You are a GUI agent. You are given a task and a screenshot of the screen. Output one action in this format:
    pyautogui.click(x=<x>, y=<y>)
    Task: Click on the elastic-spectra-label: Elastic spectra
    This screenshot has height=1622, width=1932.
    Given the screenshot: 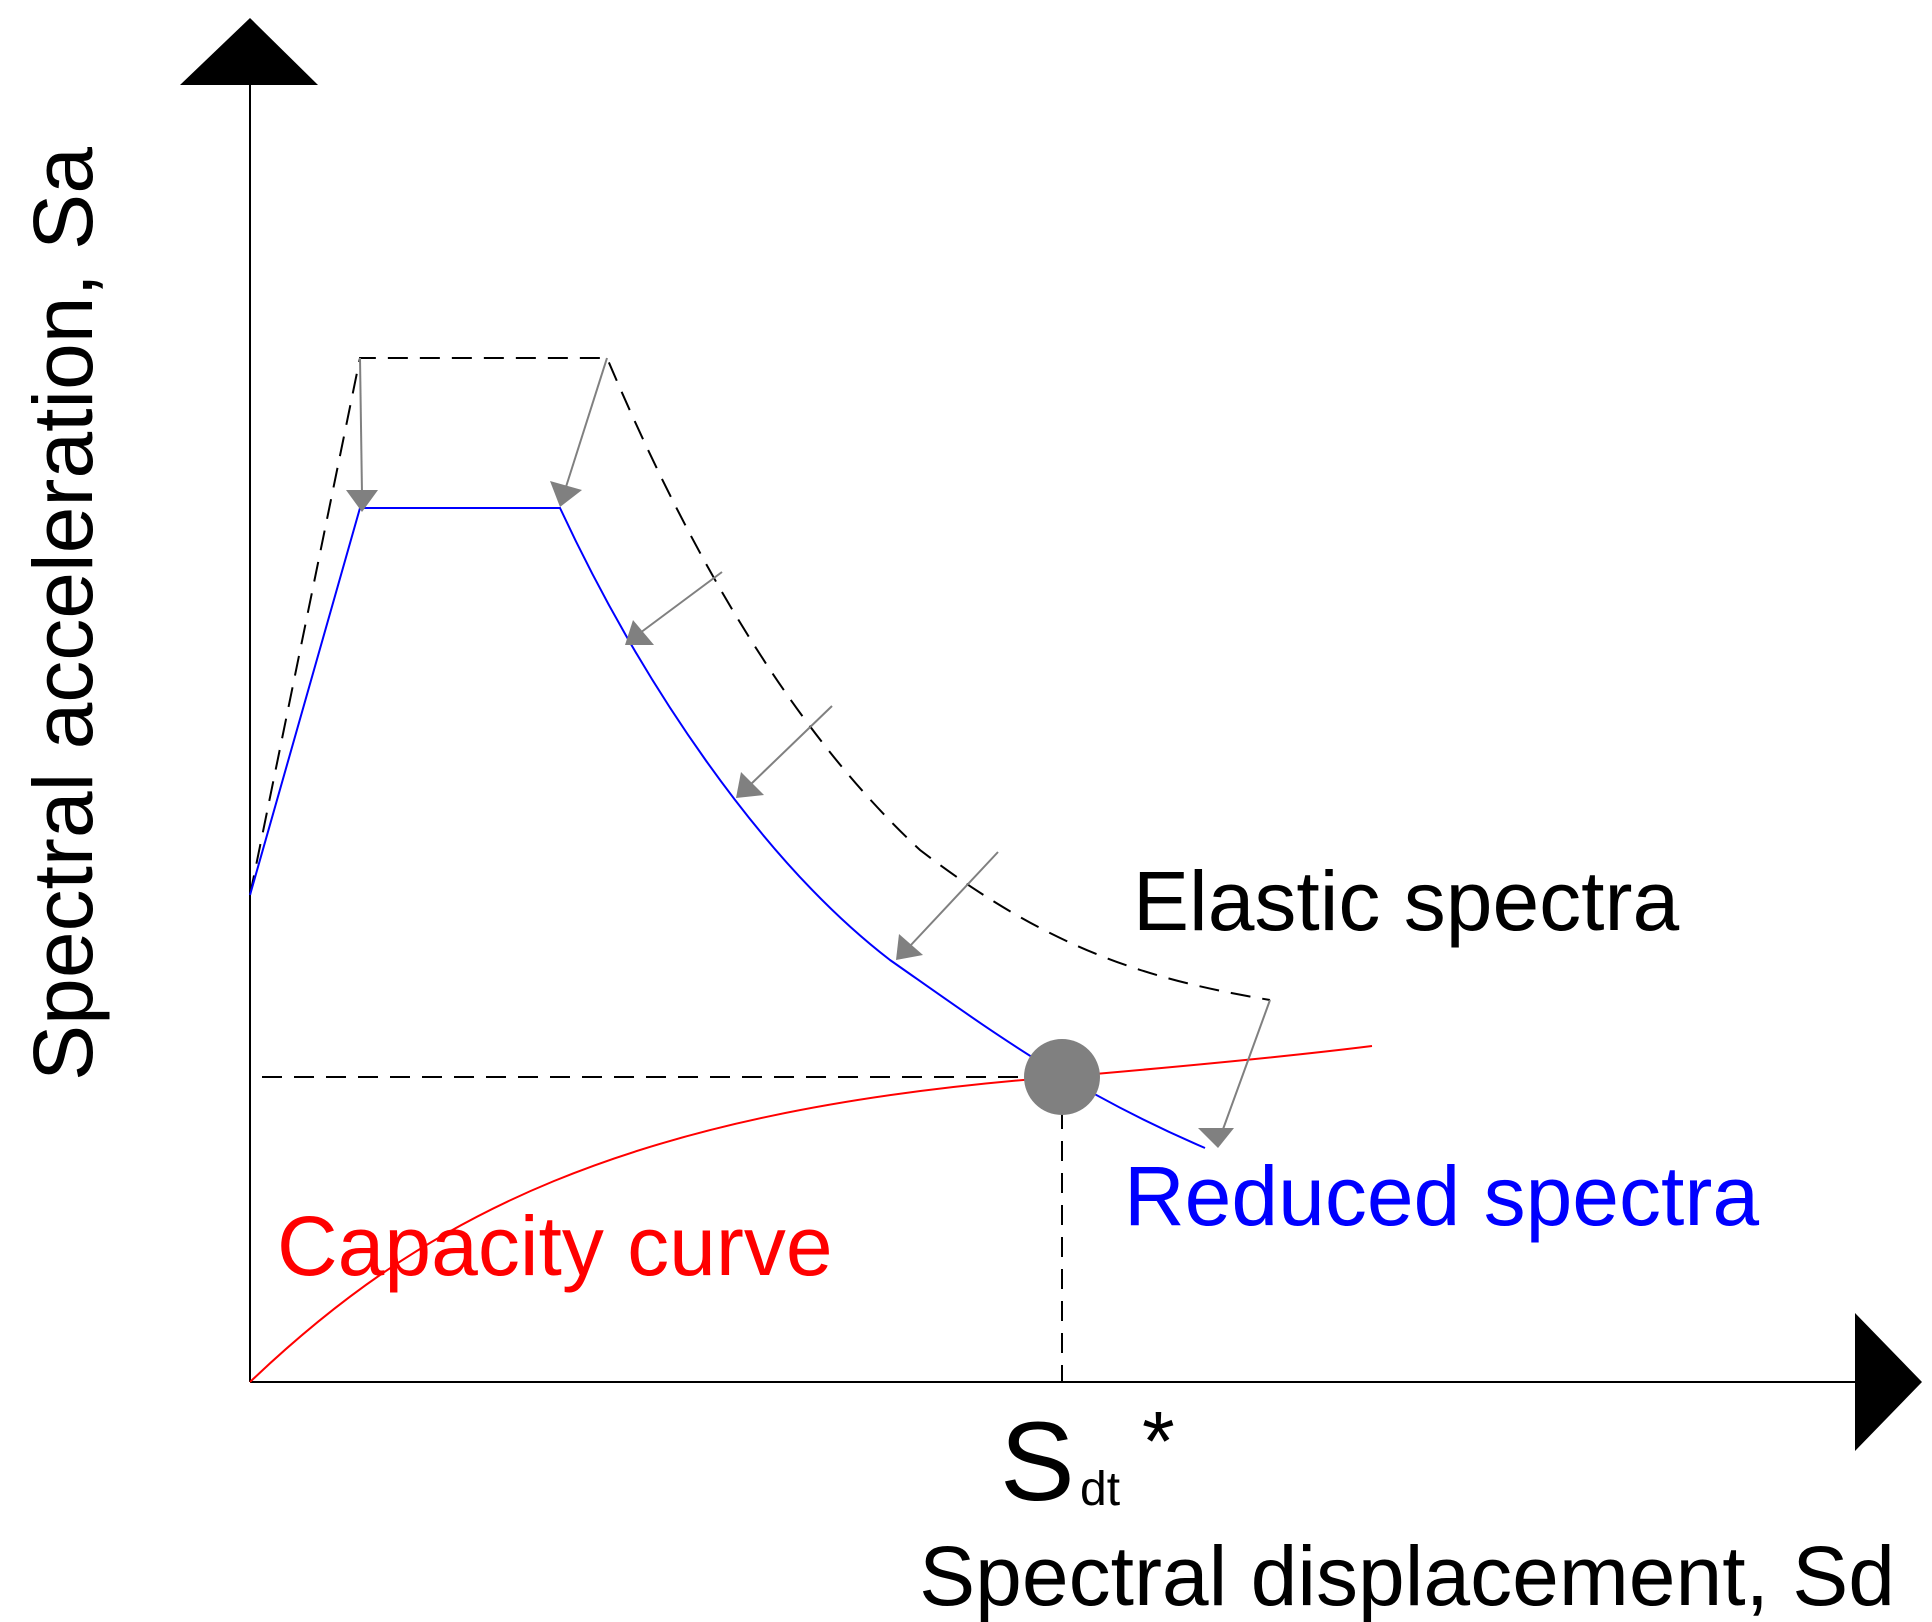 What is the action you would take?
    pyautogui.click(x=1406, y=901)
    